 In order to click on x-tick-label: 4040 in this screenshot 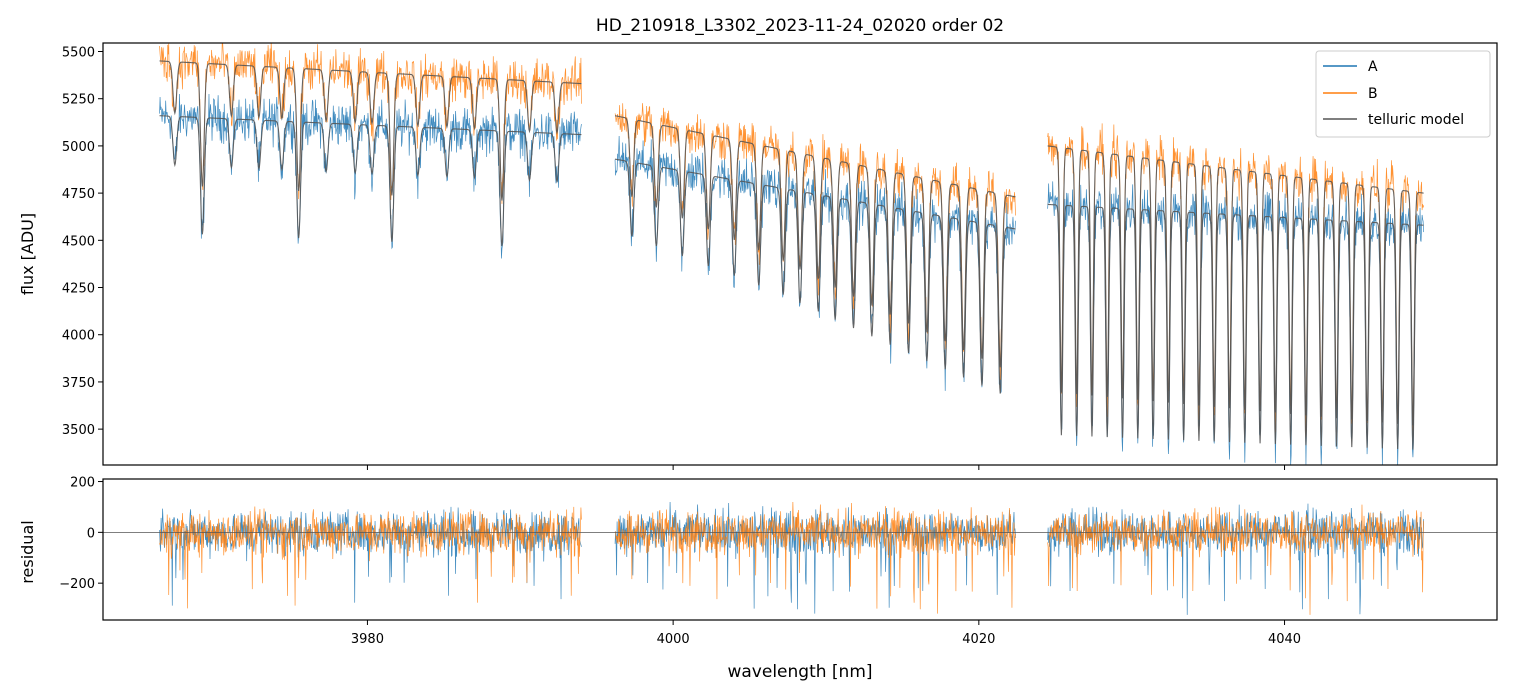, I will do `click(1284, 639)`.